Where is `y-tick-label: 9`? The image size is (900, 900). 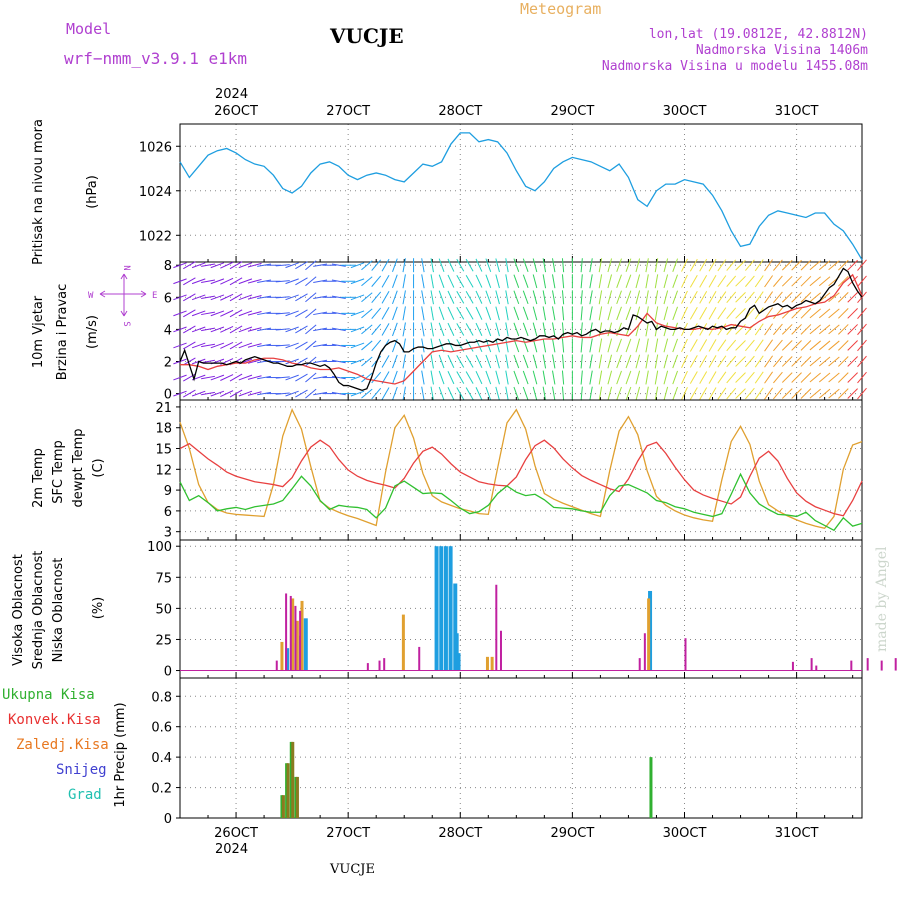
y-tick-label: 9 is located at coordinates (168, 491).